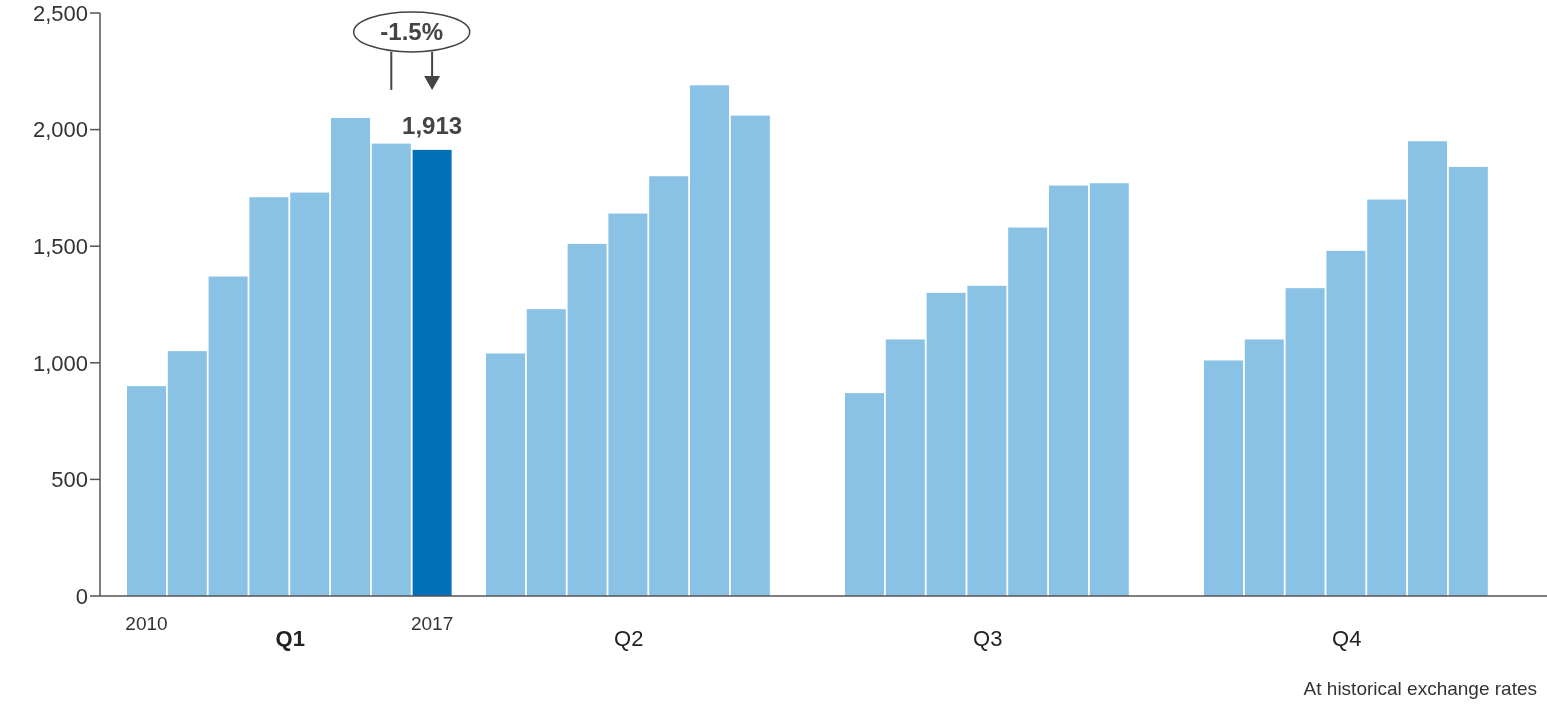 This screenshot has width=1547, height=710. What do you see at coordinates (432, 623) in the screenshot?
I see `series-label: 2017` at bounding box center [432, 623].